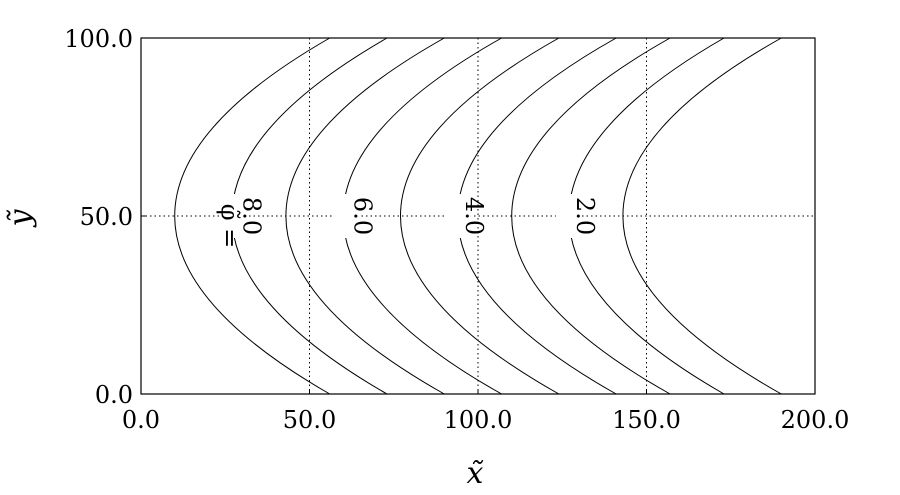 This screenshot has height=495, width=900. What do you see at coordinates (476, 473) in the screenshot?
I see `x-axis-label: x̃` at bounding box center [476, 473].